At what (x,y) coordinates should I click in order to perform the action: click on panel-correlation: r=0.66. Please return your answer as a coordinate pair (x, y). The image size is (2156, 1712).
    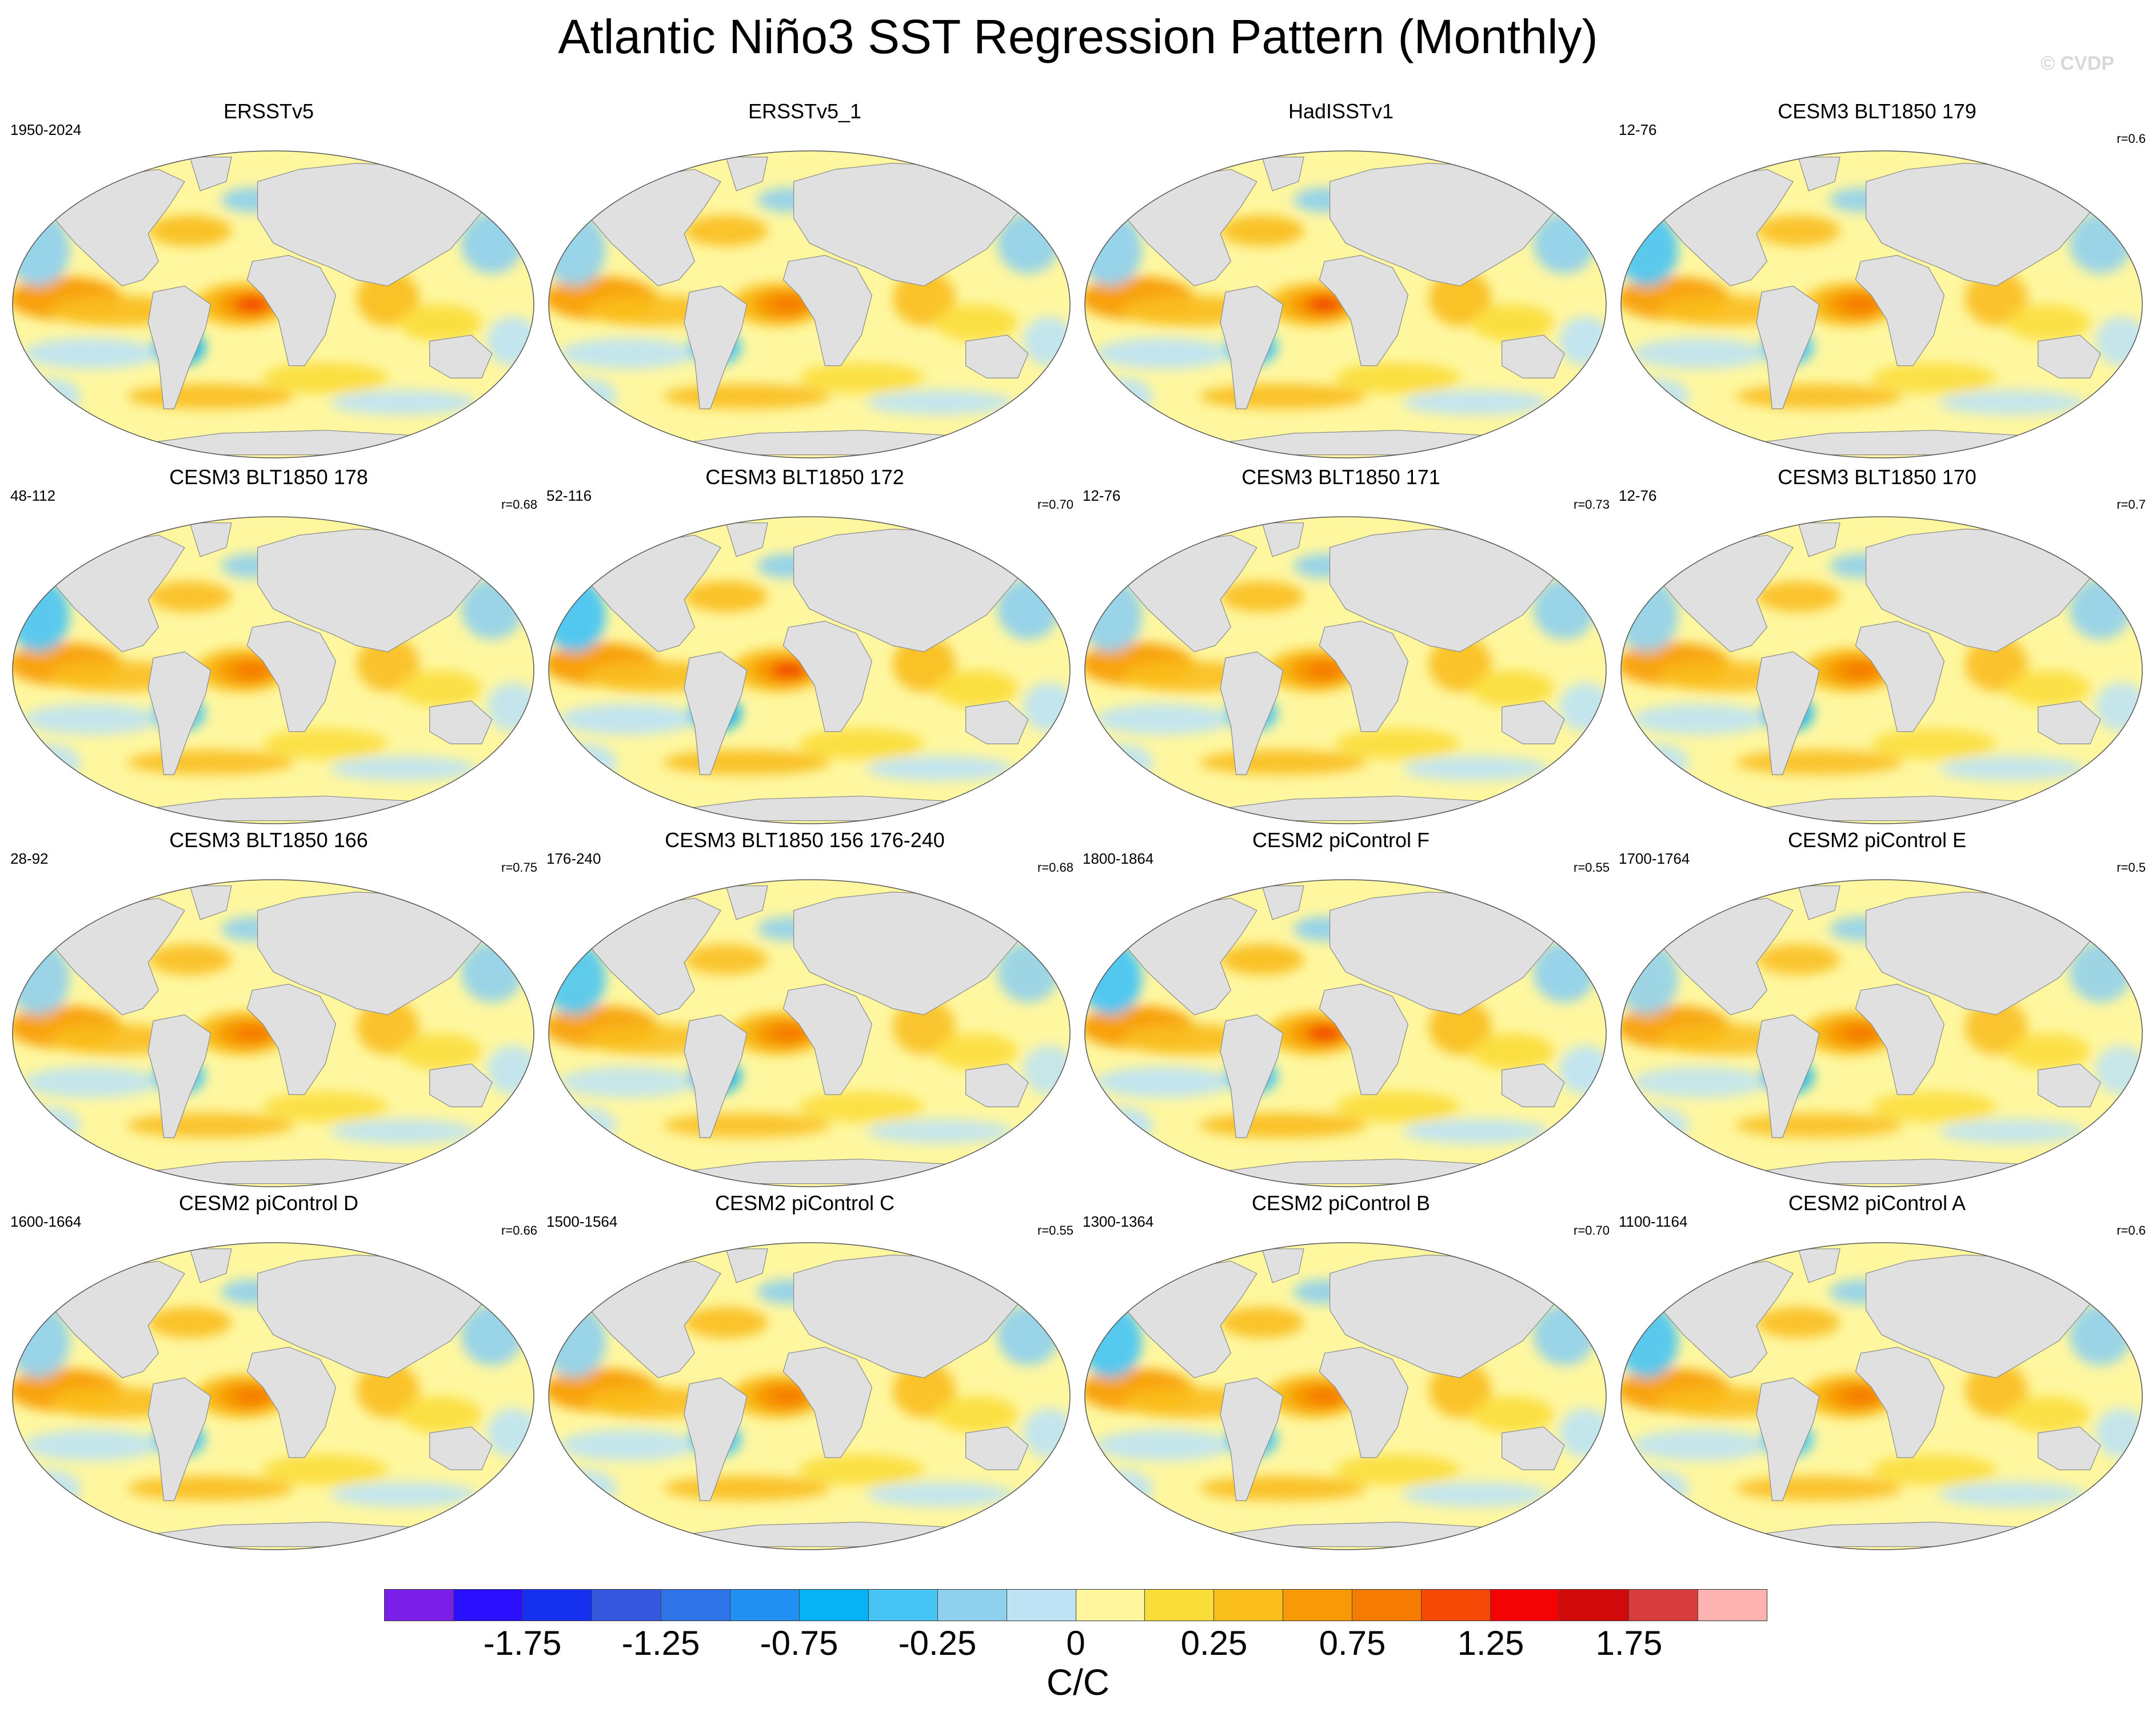
    Looking at the image, I should click on (519, 1230).